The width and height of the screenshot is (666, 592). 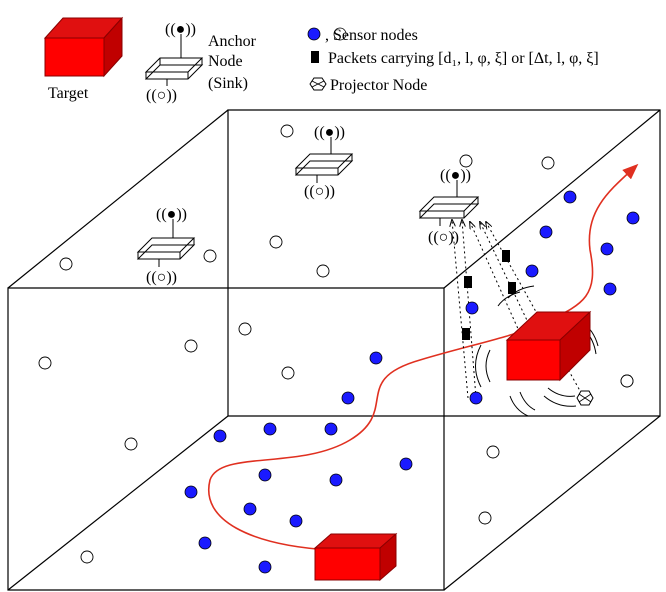 I want to click on legend-projector-label: Projector Node, so click(x=378, y=85).